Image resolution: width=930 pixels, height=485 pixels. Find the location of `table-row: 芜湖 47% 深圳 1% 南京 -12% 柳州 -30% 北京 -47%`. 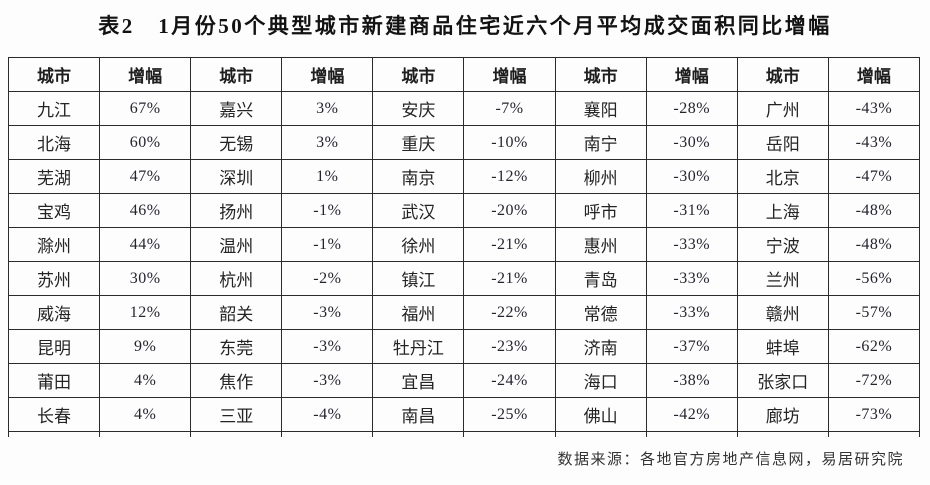

table-row: 芜湖 47% 深圳 1% 南京 -12% 柳州 -30% 北京 -47% is located at coordinates (464, 177).